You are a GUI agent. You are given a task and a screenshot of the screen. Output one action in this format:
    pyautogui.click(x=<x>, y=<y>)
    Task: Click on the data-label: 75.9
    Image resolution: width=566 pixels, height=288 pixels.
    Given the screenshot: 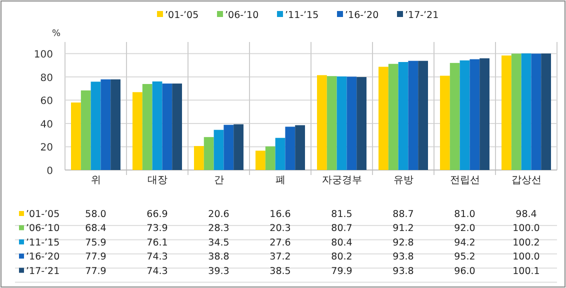 What is the action you would take?
    pyautogui.click(x=95, y=242)
    